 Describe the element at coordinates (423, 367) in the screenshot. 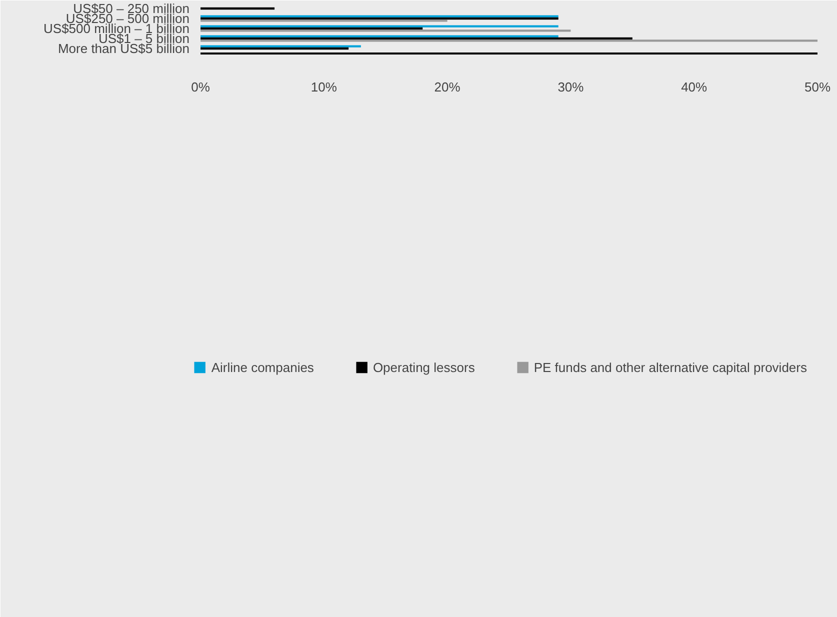

I see `legend-label: Operating lessors` at that location.